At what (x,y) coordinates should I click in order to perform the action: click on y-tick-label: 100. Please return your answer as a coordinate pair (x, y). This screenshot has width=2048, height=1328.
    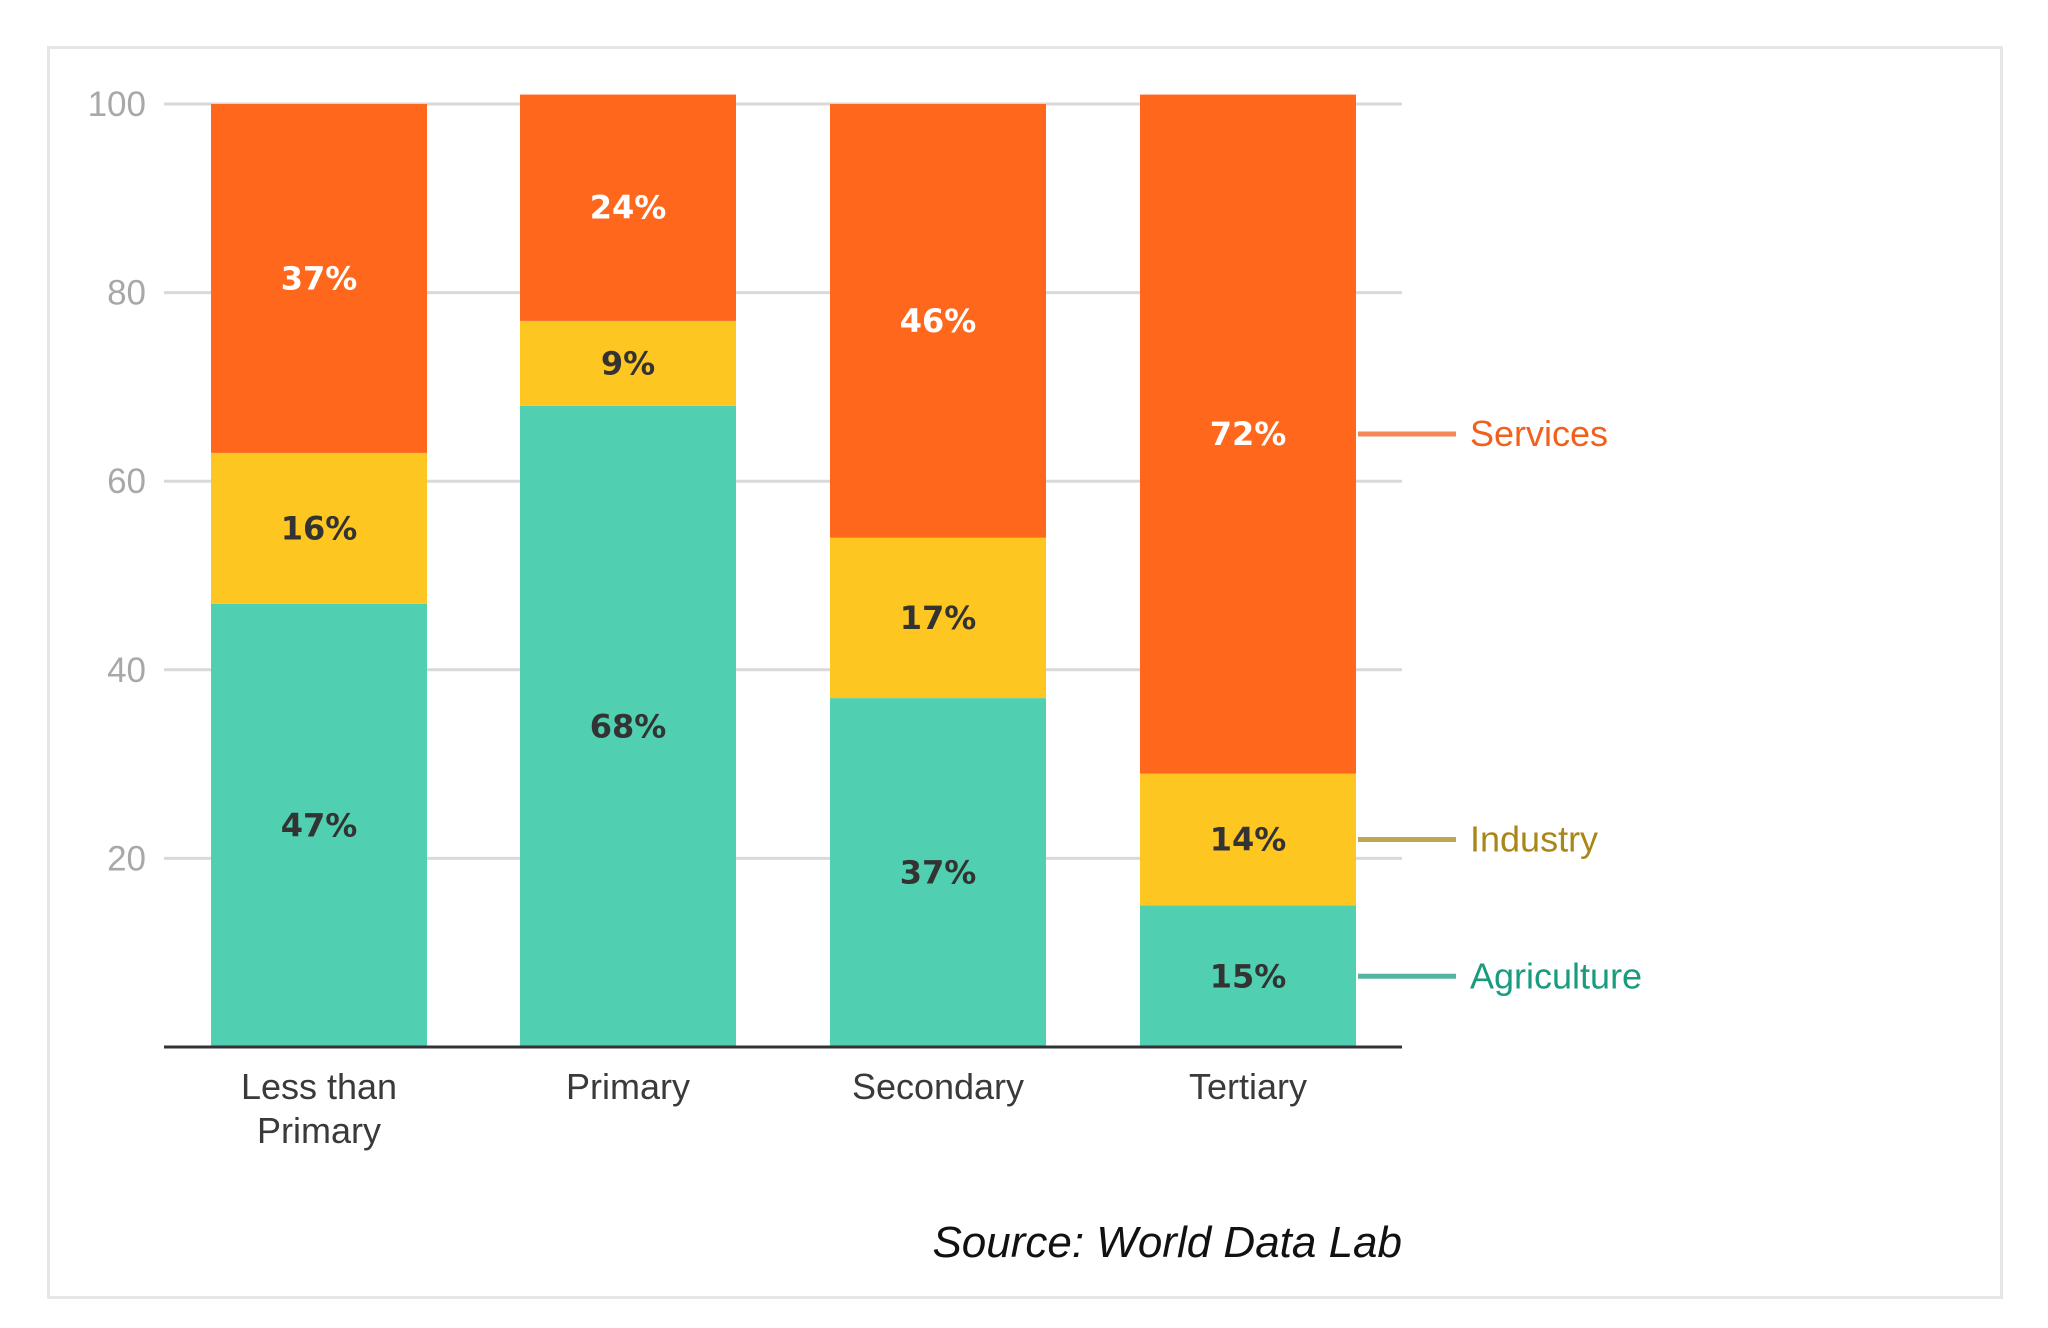
    Looking at the image, I should click on (117, 104).